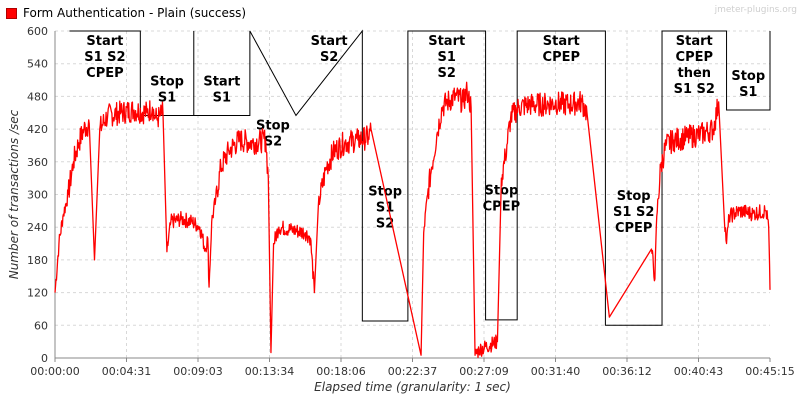 The image size is (800, 400). I want to click on y-tick-label: 360, so click(37, 162).